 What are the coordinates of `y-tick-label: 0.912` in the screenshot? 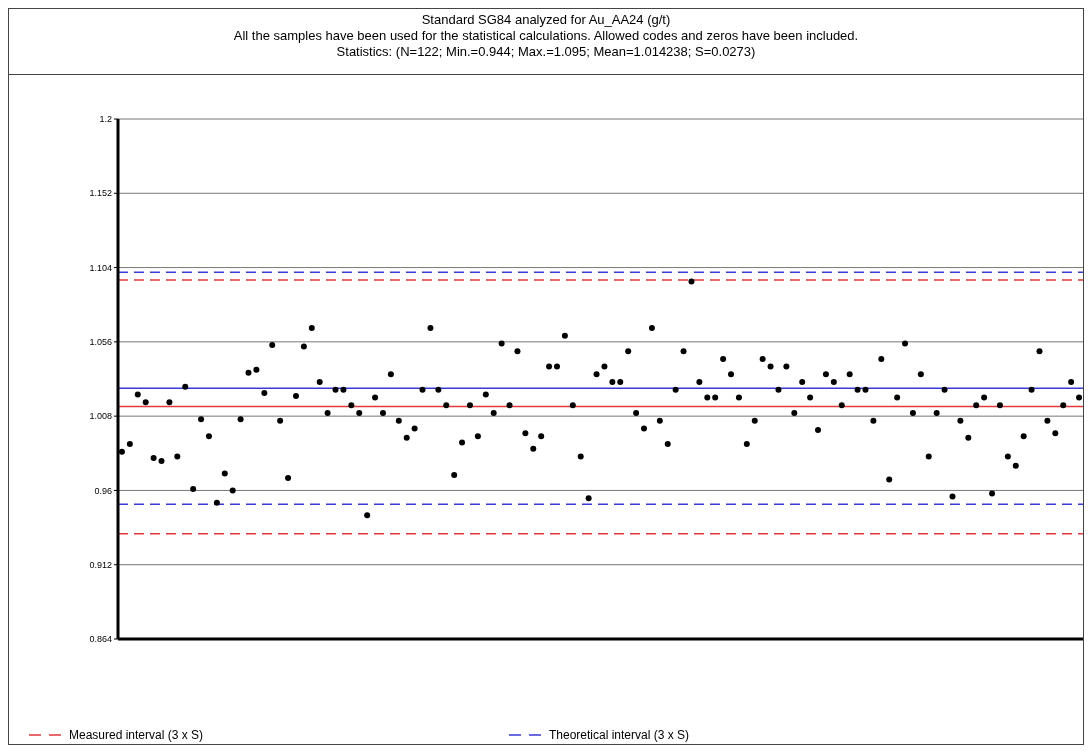 It's located at (100, 564).